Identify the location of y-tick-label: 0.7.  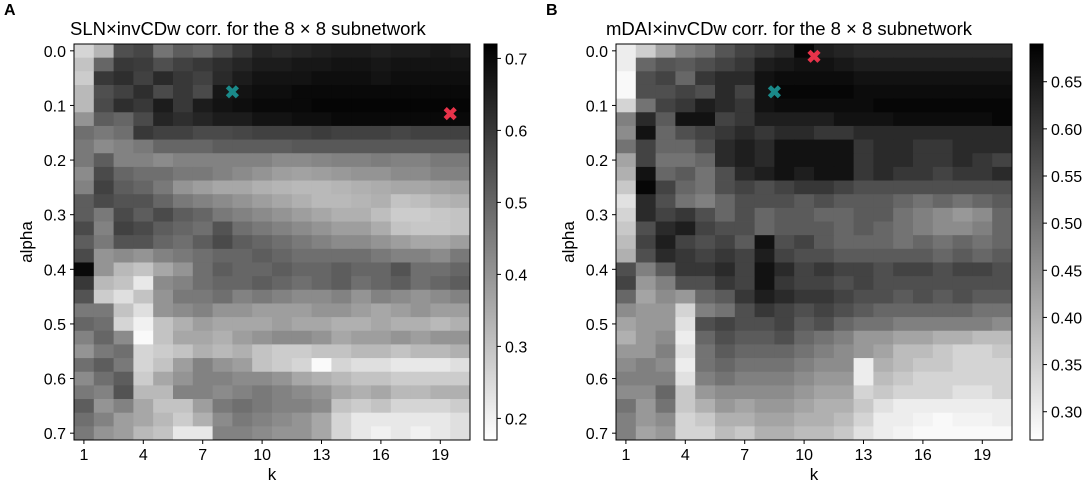
(597, 434).